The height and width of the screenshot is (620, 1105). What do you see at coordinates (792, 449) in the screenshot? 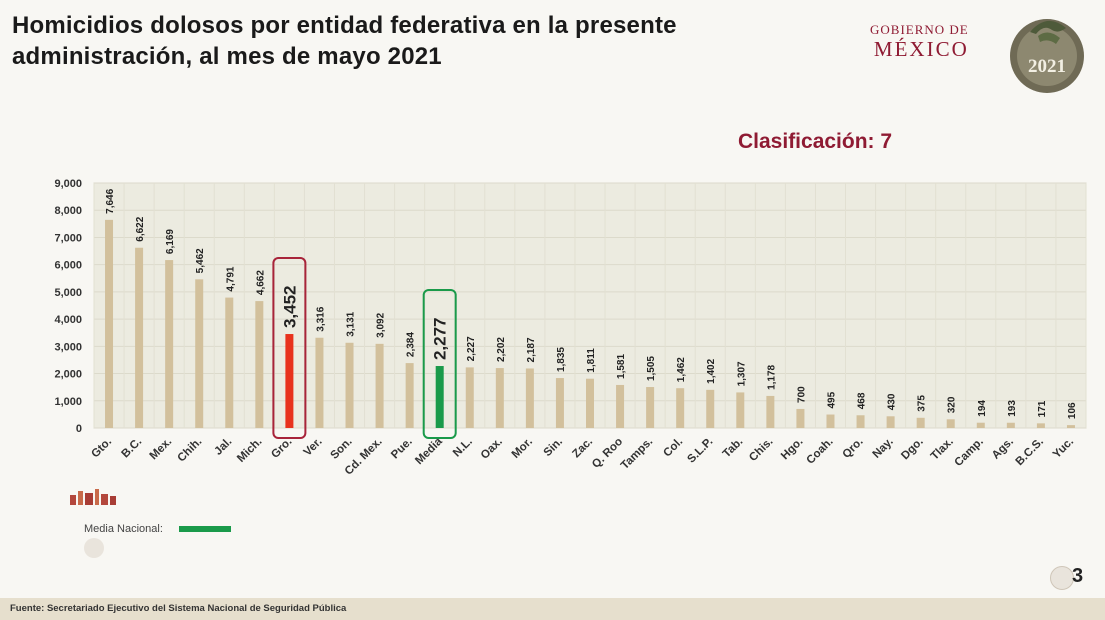
I see `x-tick-label: Hgo.` at bounding box center [792, 449].